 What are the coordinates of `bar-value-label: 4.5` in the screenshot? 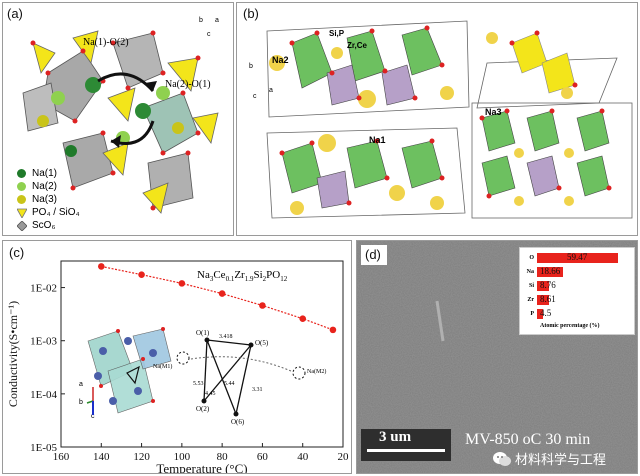 It's located at (546, 313).